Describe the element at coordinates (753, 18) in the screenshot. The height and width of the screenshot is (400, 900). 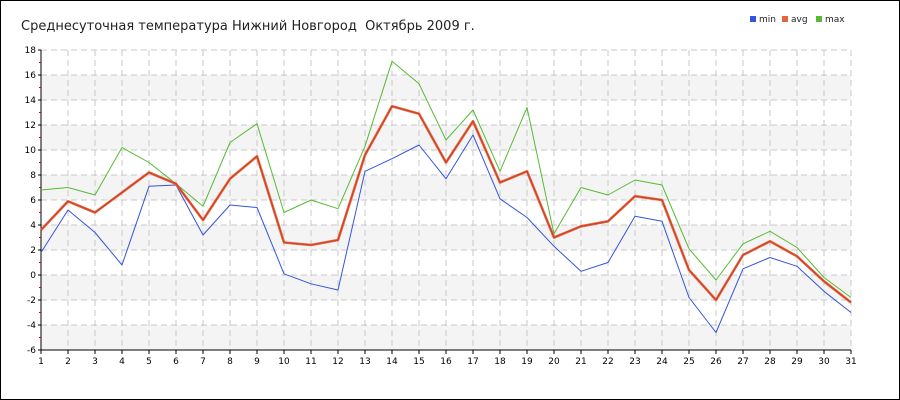
I see `legend-swatch-min` at that location.